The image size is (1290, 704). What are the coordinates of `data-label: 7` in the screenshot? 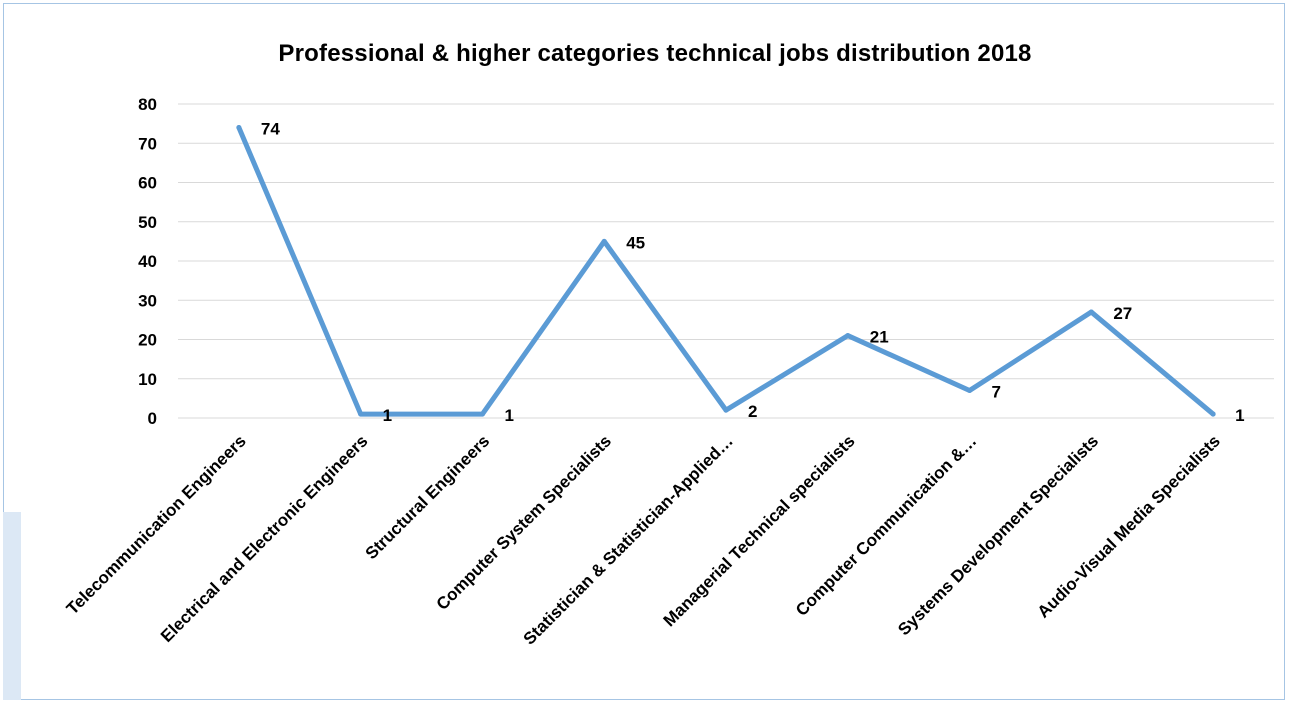 It's located at (996, 392).